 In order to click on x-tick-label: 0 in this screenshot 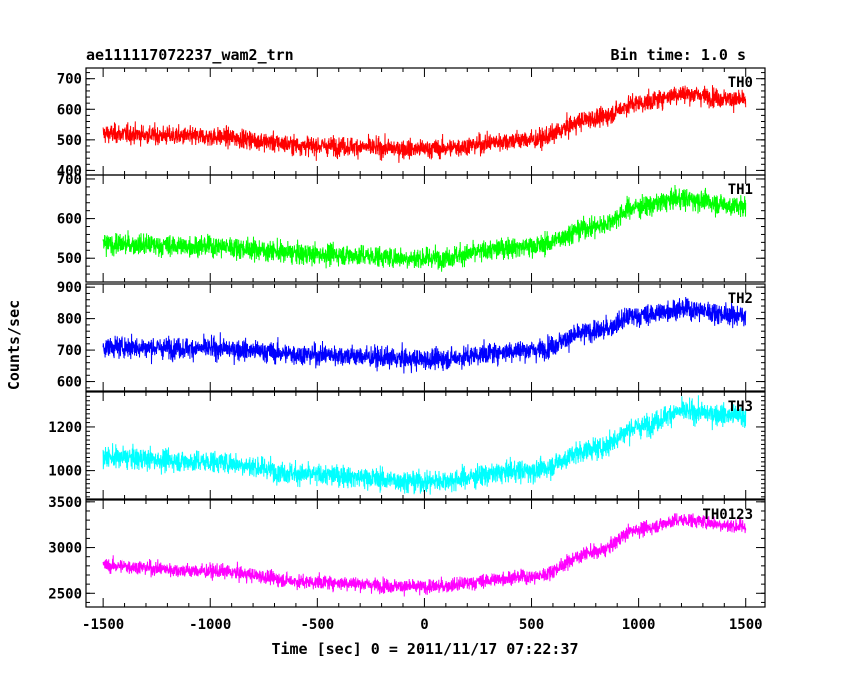, I will do `click(424, 625)`.